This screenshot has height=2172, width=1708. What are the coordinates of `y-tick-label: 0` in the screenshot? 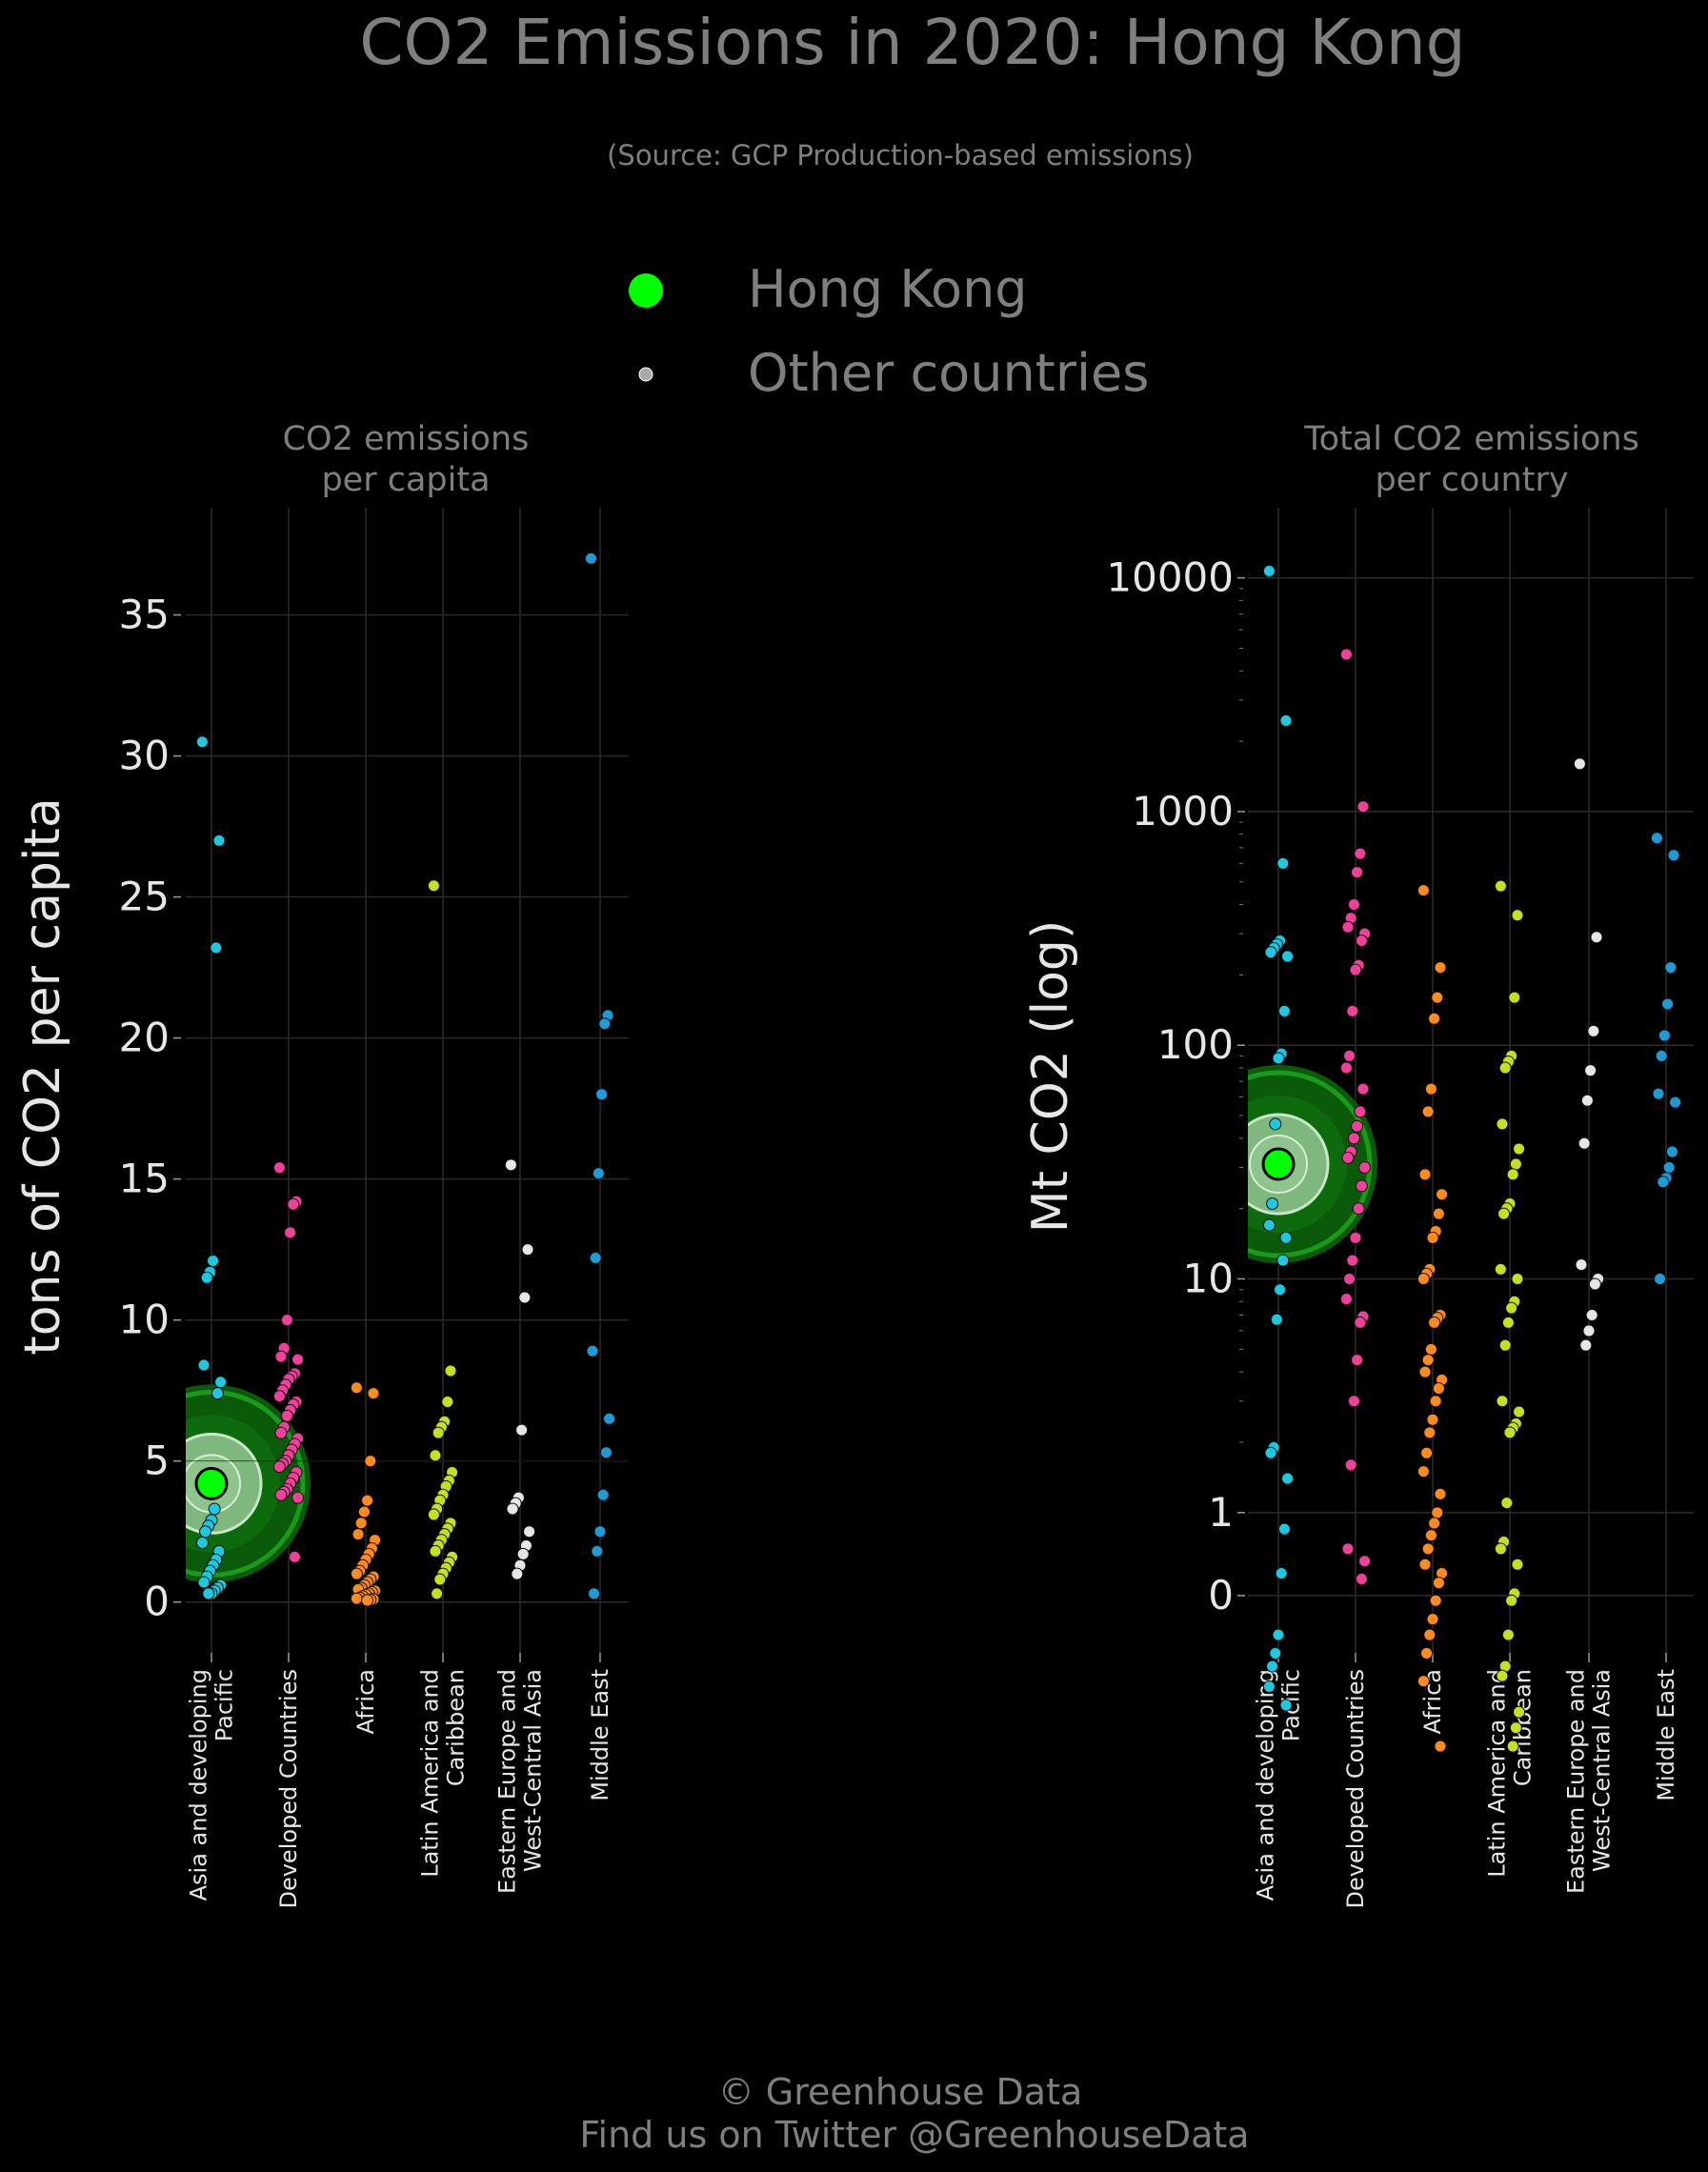 It's located at (157, 1602).